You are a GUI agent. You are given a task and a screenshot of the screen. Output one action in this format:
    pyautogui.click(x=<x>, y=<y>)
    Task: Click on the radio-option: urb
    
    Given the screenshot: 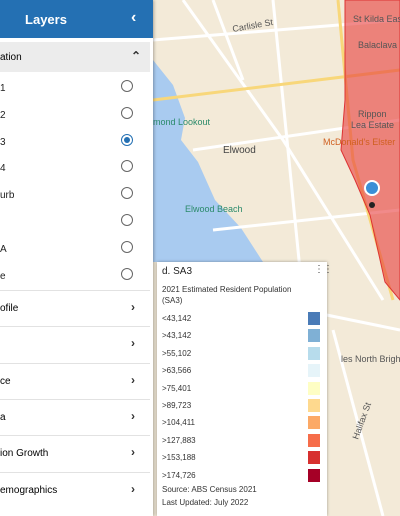 What is the action you would take?
    pyautogui.click(x=75, y=197)
    